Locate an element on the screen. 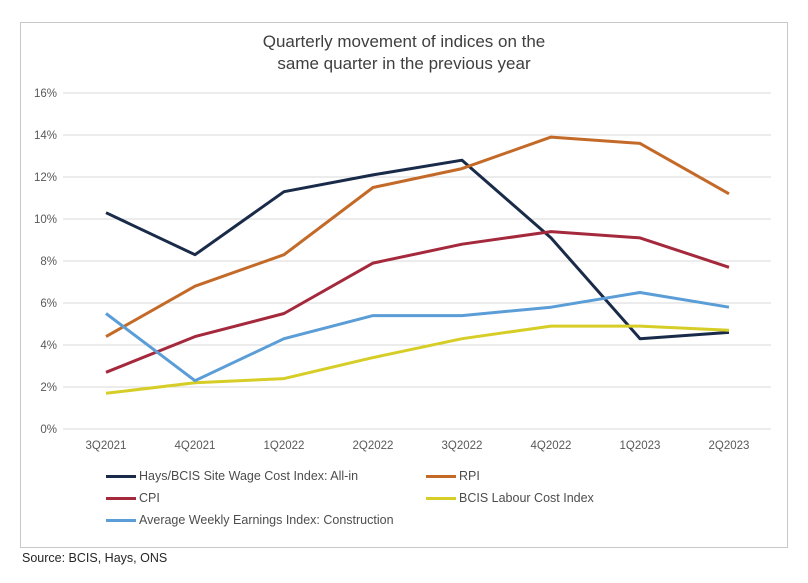  x-axis-tick-label: 4Q2021 is located at coordinates (195, 446).